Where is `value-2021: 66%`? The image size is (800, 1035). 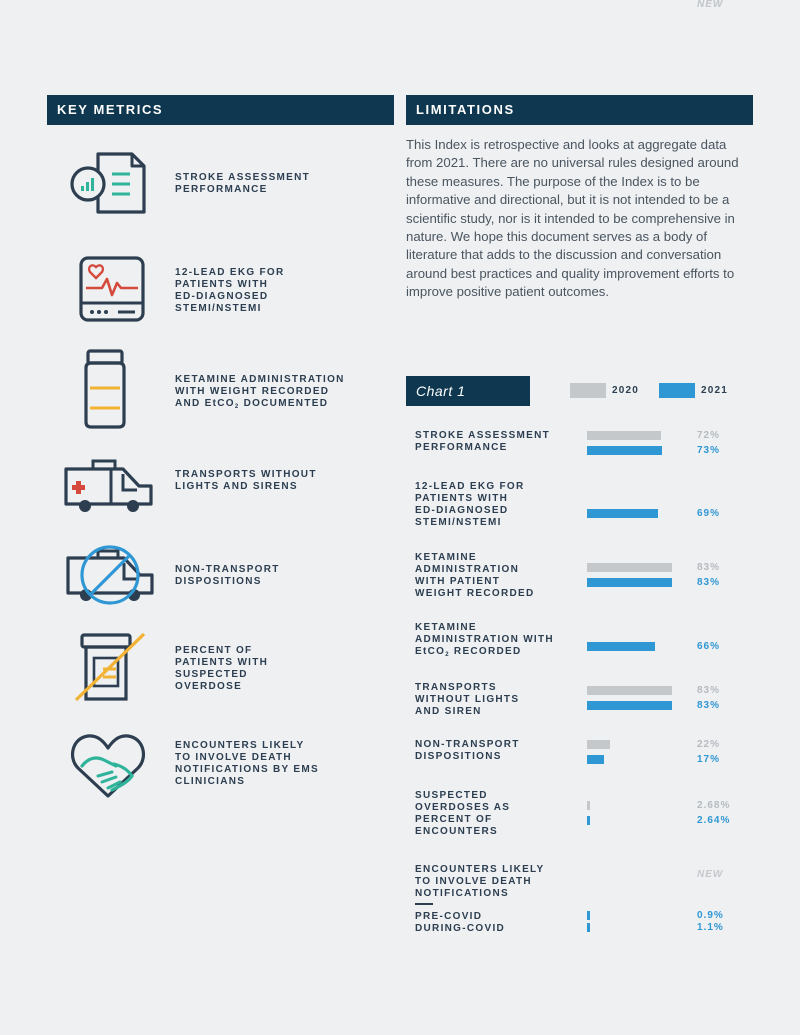 value-2021: 66% is located at coordinates (709, 646).